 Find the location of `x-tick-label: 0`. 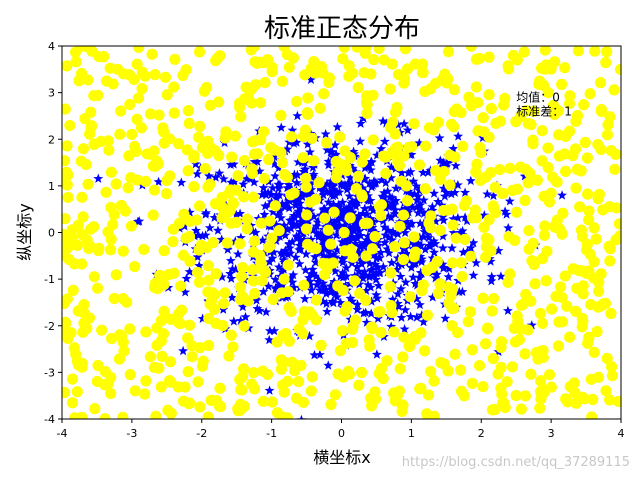

x-tick-label: 0 is located at coordinates (341, 433).